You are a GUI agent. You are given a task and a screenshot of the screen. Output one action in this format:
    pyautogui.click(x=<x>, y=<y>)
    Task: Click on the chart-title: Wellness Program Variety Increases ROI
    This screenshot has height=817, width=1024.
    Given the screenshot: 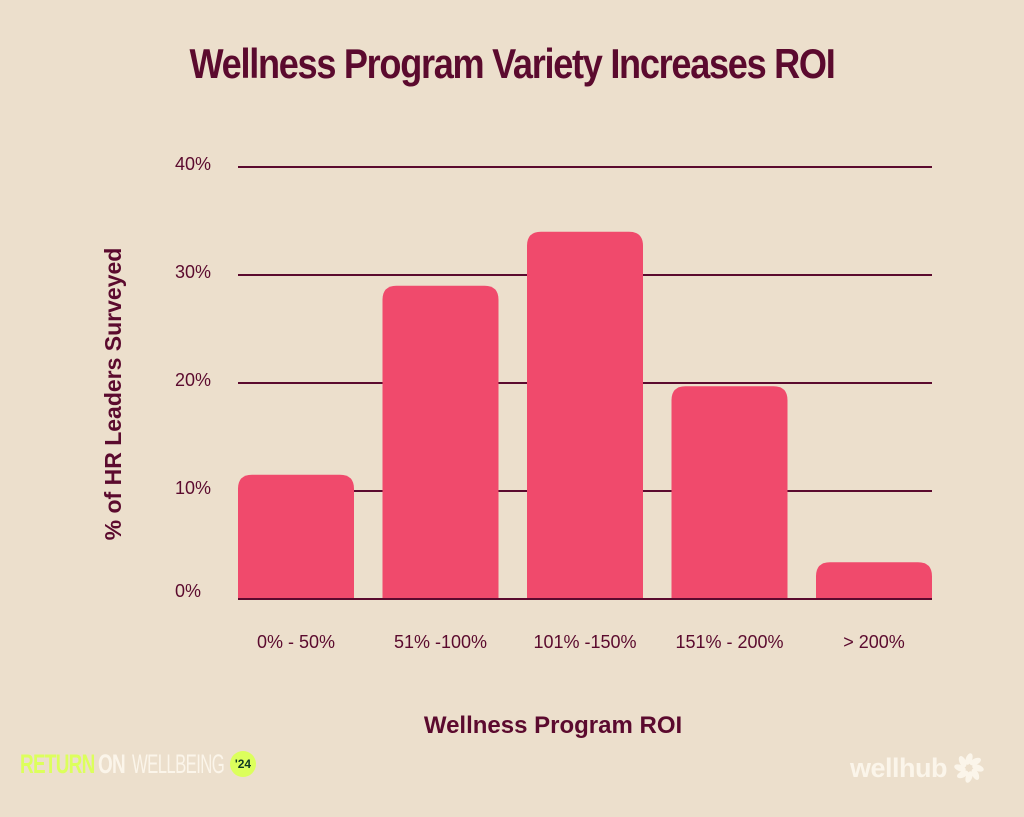 What is the action you would take?
    pyautogui.click(x=512, y=63)
    